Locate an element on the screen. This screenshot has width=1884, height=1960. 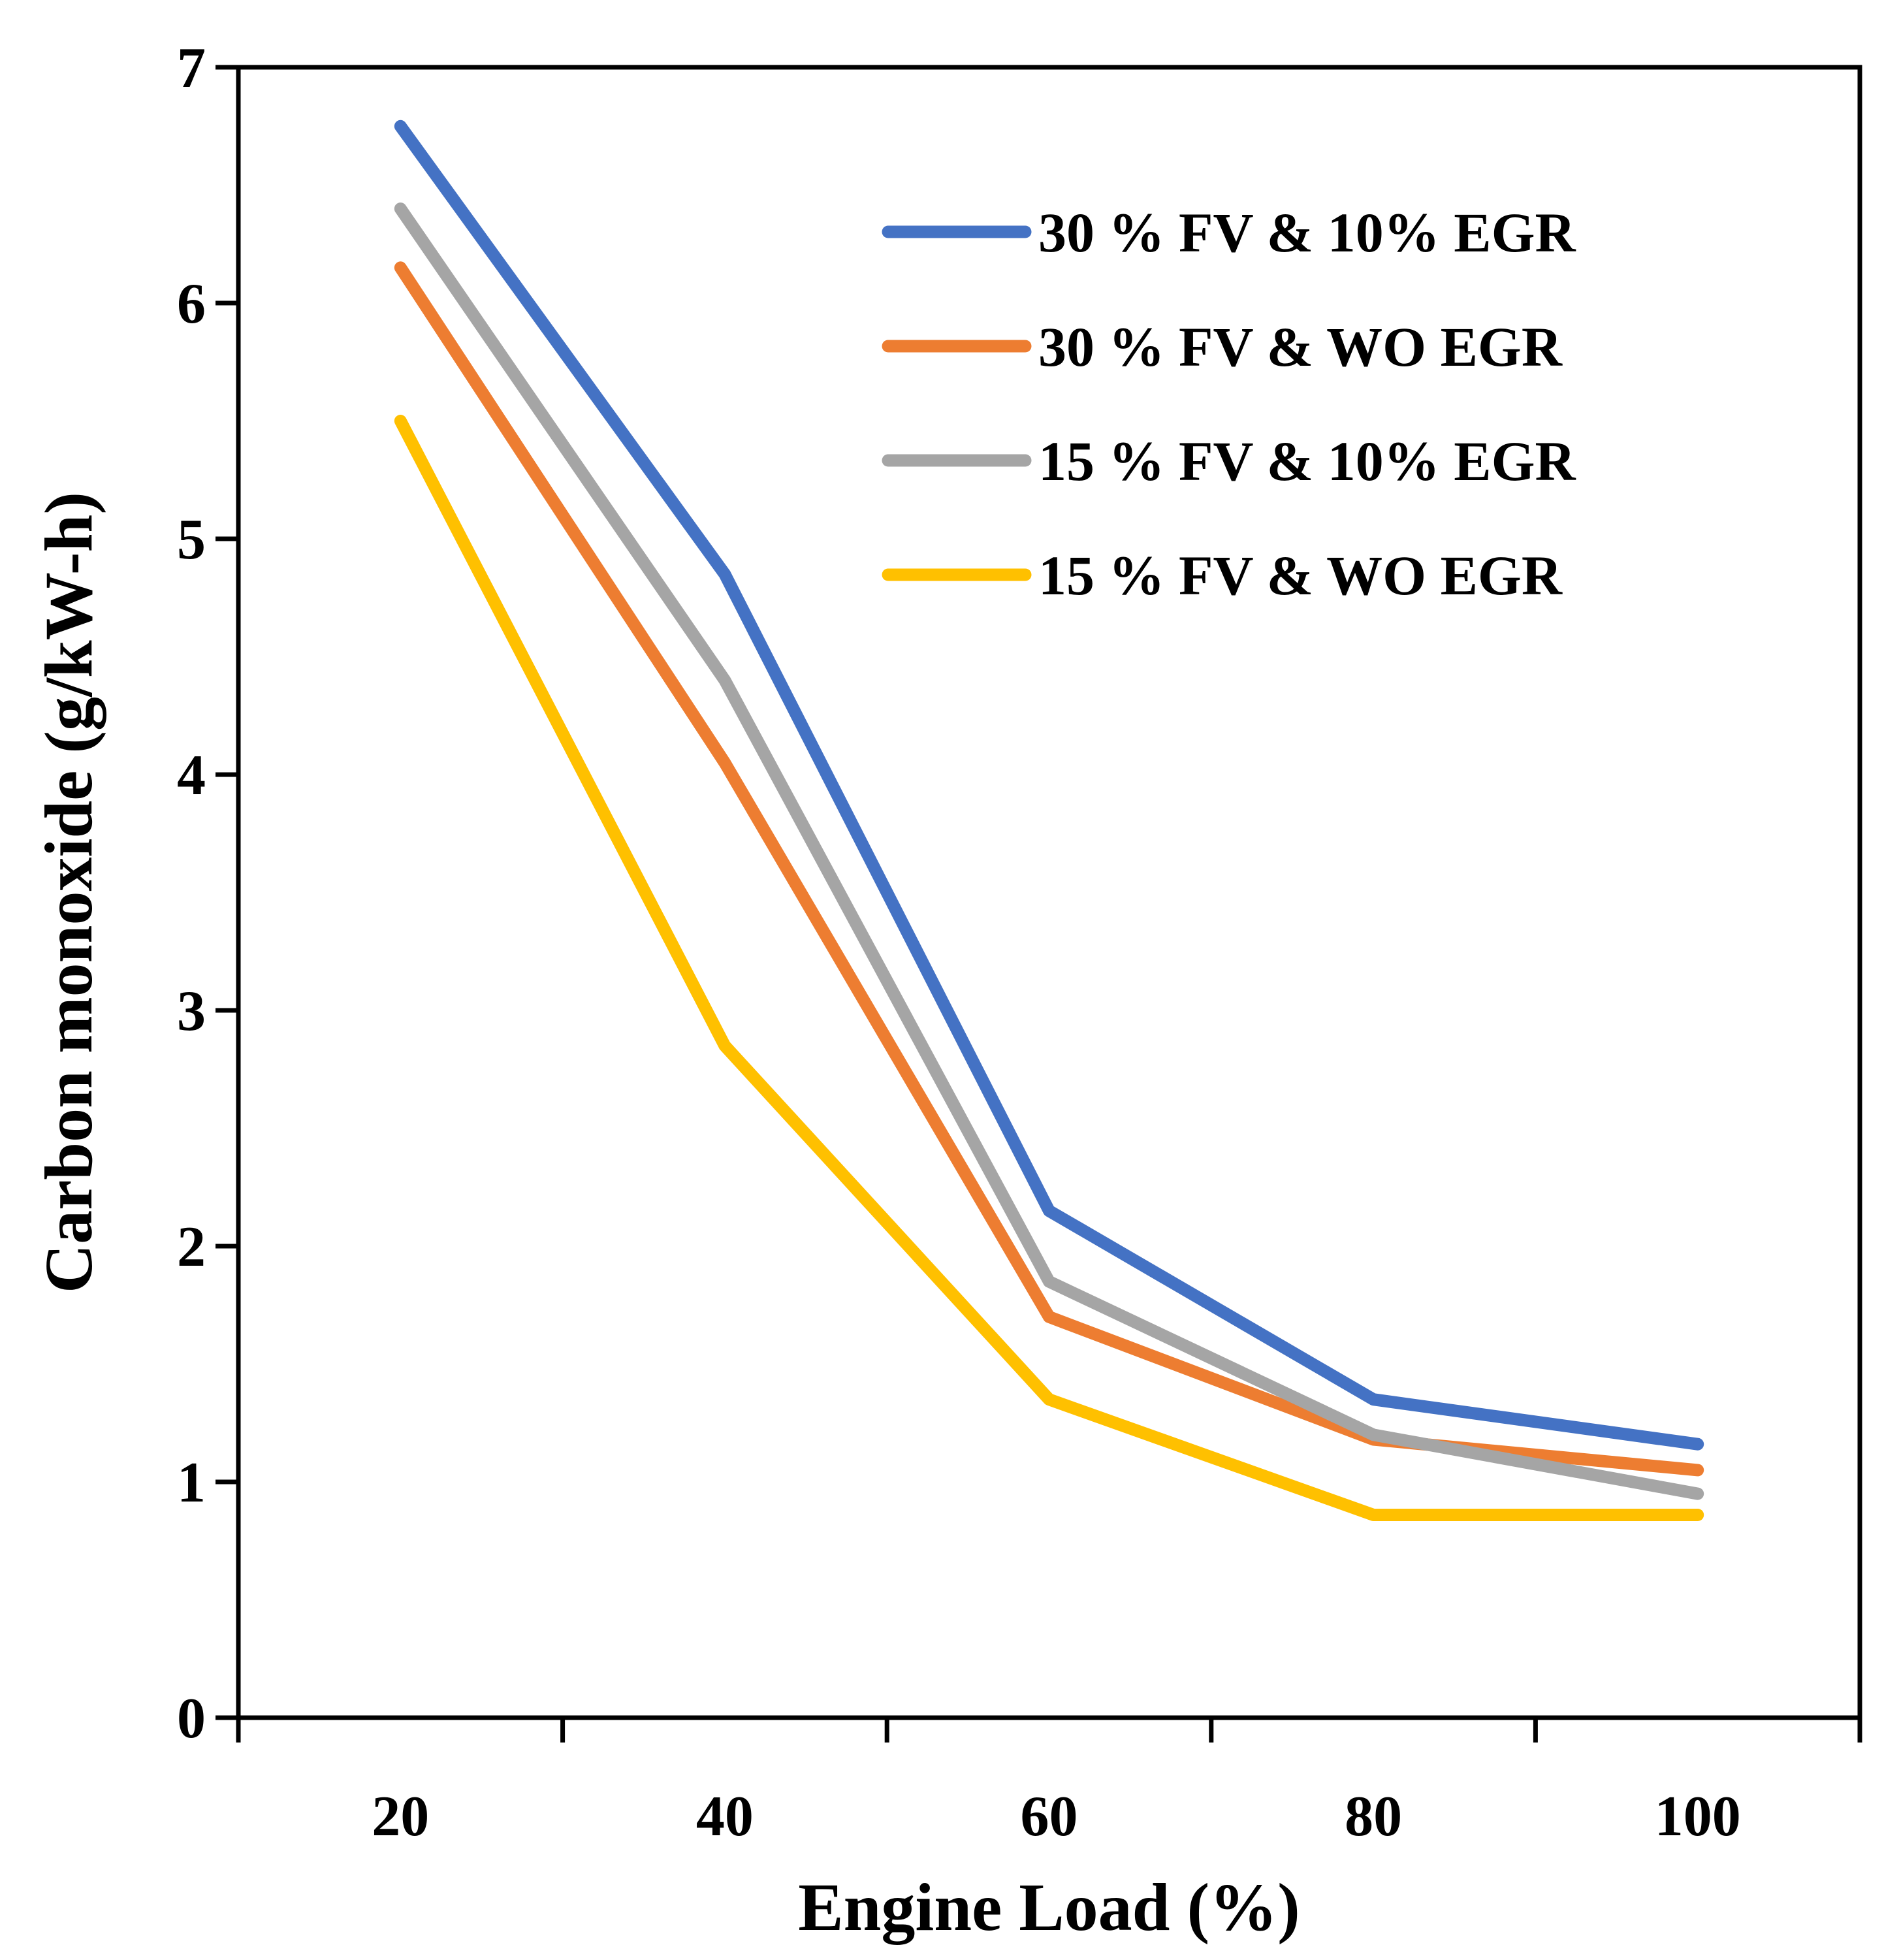
x-tick-label: 60 is located at coordinates (1049, 1817).